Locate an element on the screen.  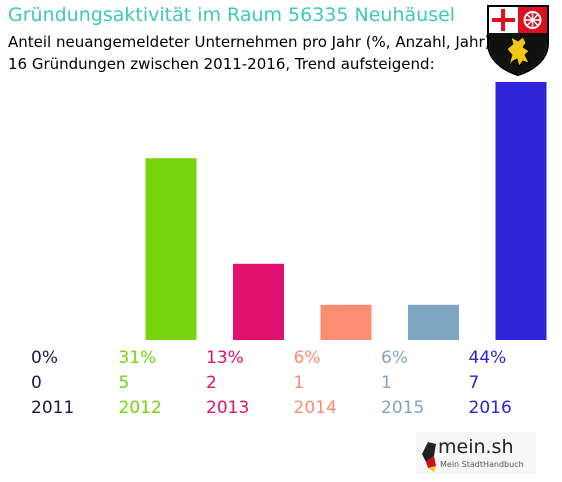
percent-label-2011: 0% is located at coordinates (44, 358).